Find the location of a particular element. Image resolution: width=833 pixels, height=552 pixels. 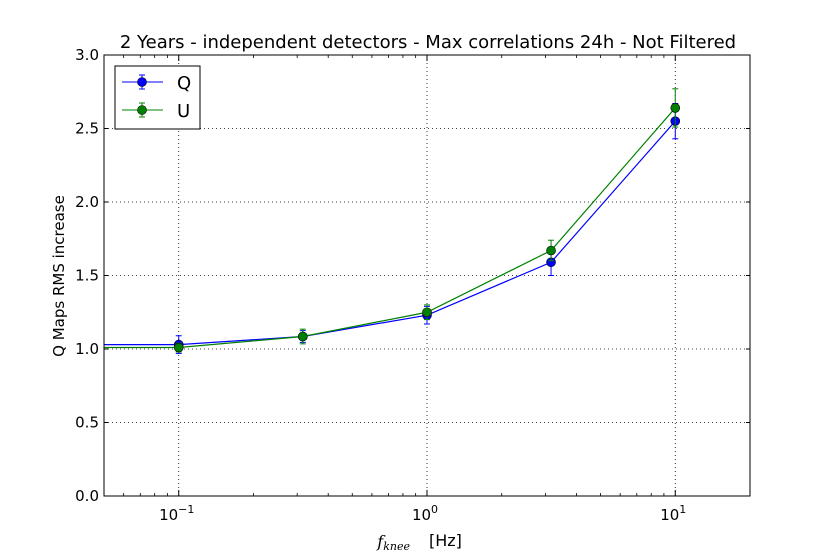

x-tick-label-exponent: 0 is located at coordinates (434, 509).